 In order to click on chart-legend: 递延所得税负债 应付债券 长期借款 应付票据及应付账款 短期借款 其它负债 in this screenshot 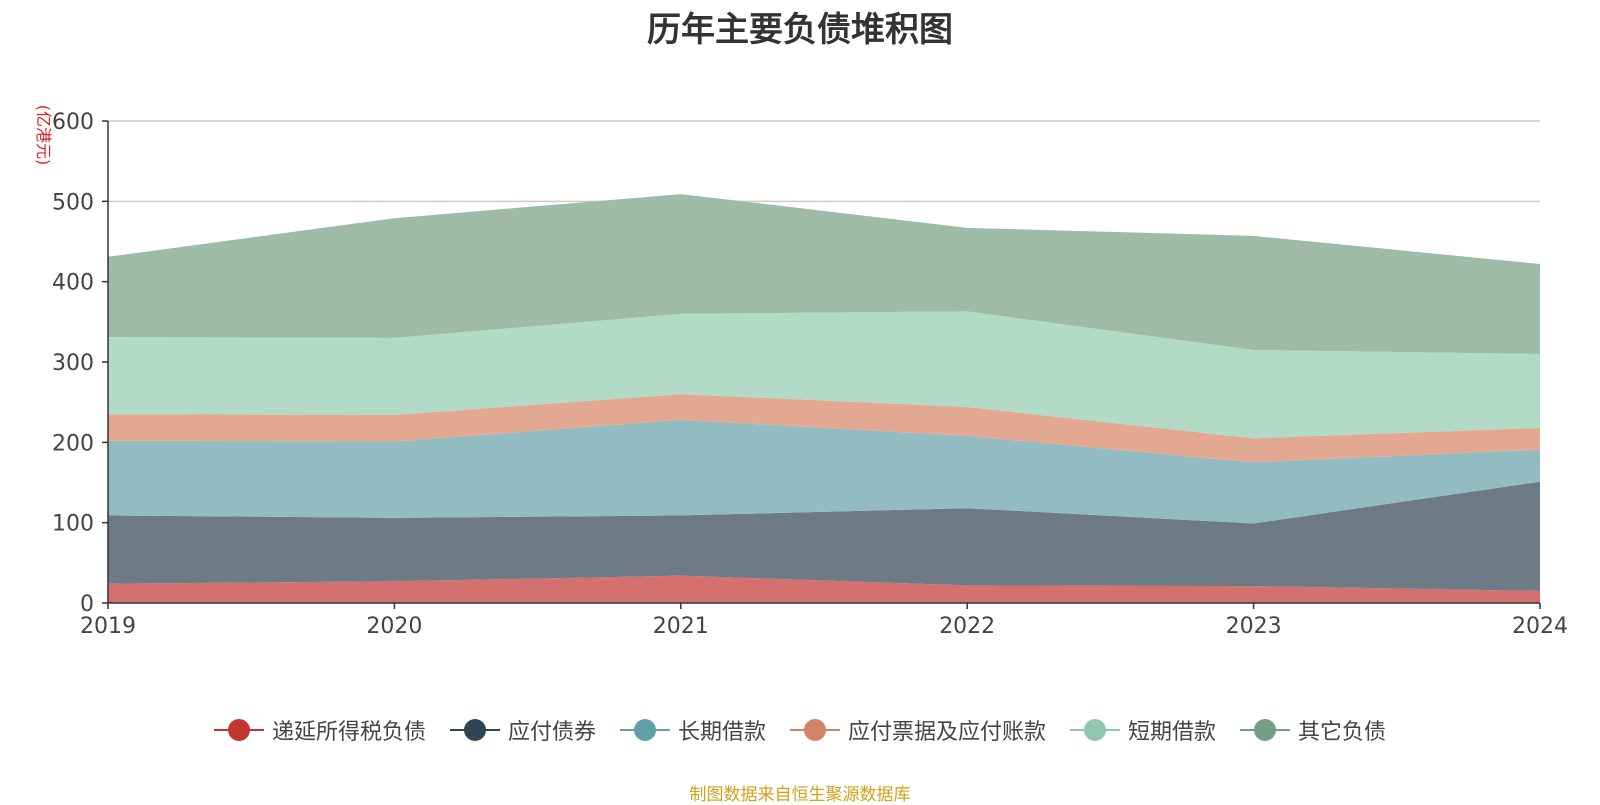, I will do `click(800, 730)`.